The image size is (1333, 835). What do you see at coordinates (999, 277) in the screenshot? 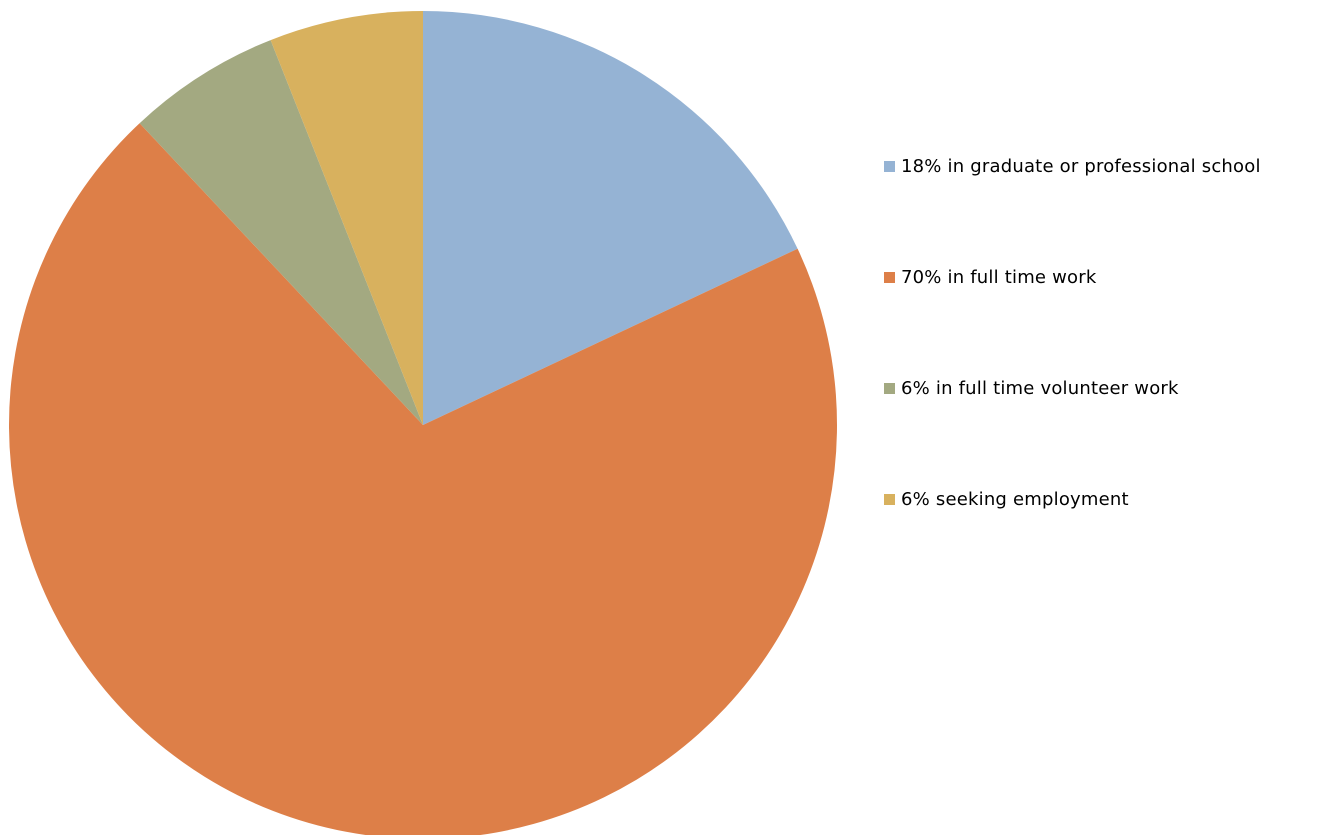
I see `legend-label: 70% in full time work` at bounding box center [999, 277].